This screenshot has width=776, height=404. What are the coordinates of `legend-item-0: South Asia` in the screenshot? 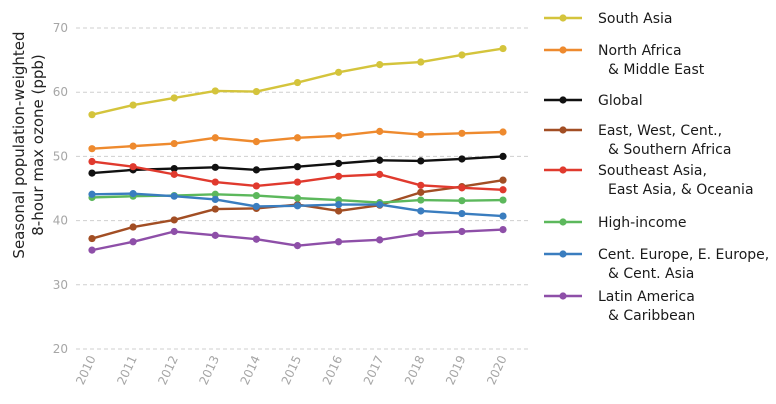 It's located at (608, 19).